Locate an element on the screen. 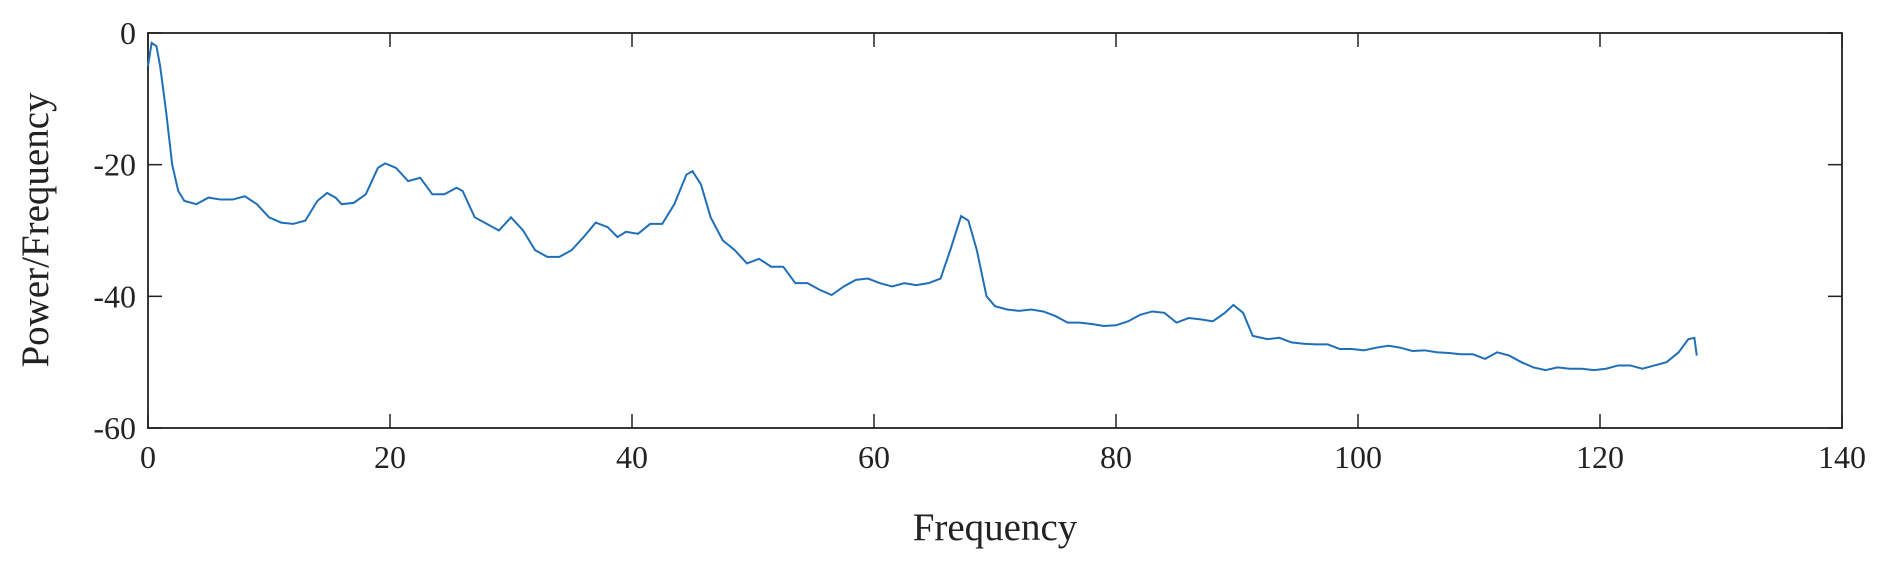 The width and height of the screenshot is (1892, 571). x-tick-label: 20 is located at coordinates (390, 457).